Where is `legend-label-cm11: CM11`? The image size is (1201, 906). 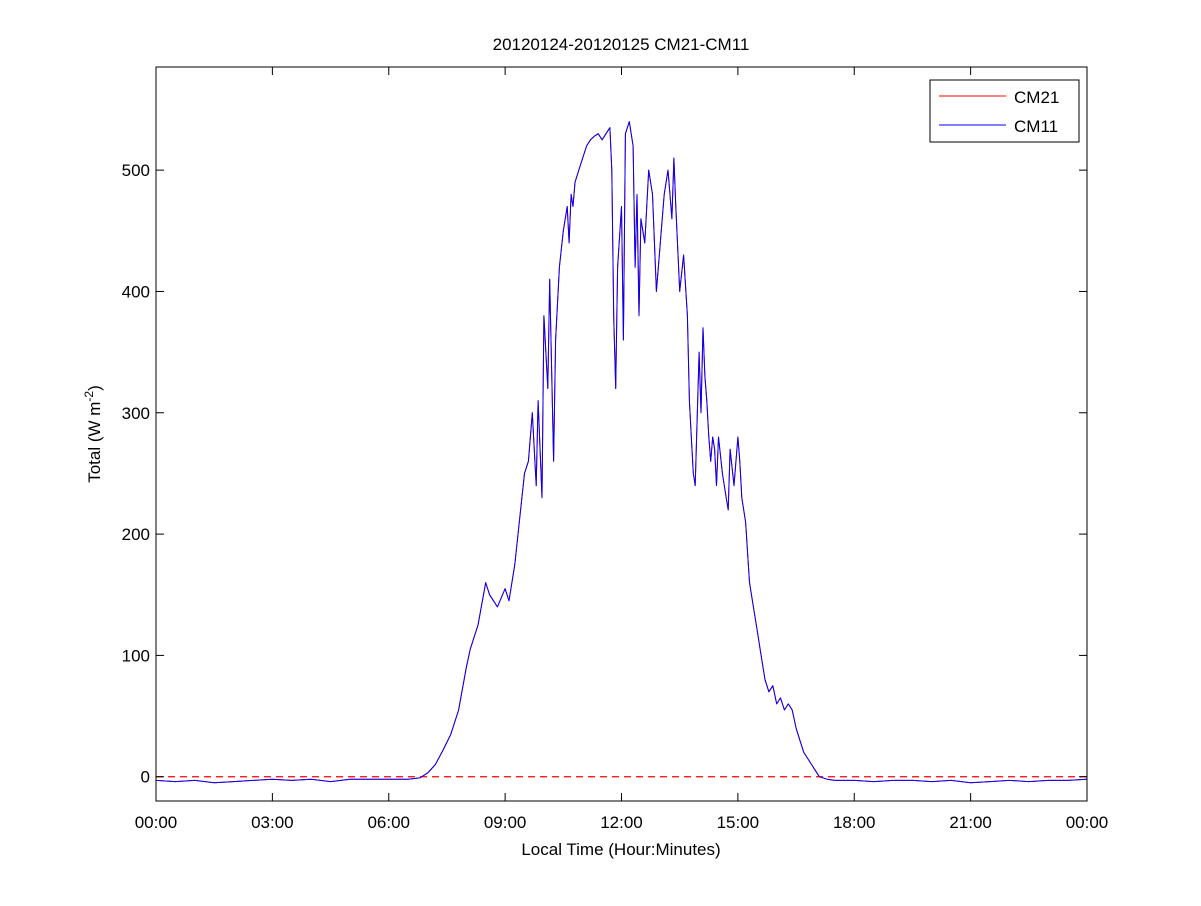 legend-label-cm11: CM11 is located at coordinates (1036, 126).